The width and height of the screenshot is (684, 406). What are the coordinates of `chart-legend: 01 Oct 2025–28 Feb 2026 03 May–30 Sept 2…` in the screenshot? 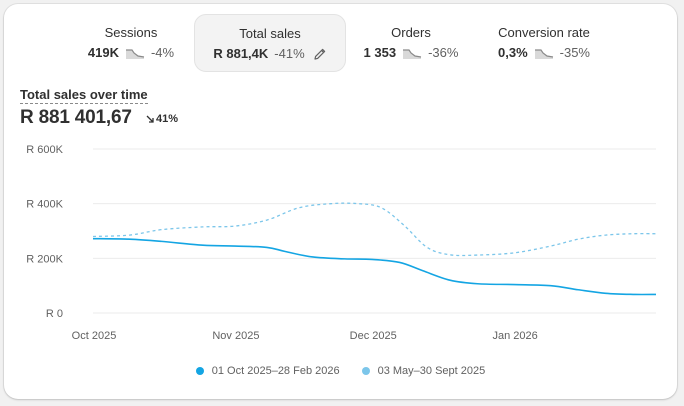 It's located at (340, 371).